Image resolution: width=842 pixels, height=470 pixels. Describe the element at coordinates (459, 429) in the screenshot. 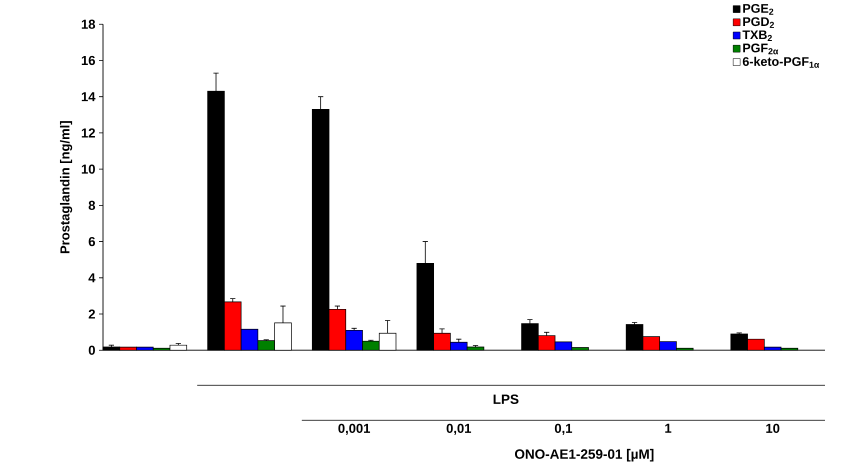

I see `x-tick-label: 0,01` at that location.